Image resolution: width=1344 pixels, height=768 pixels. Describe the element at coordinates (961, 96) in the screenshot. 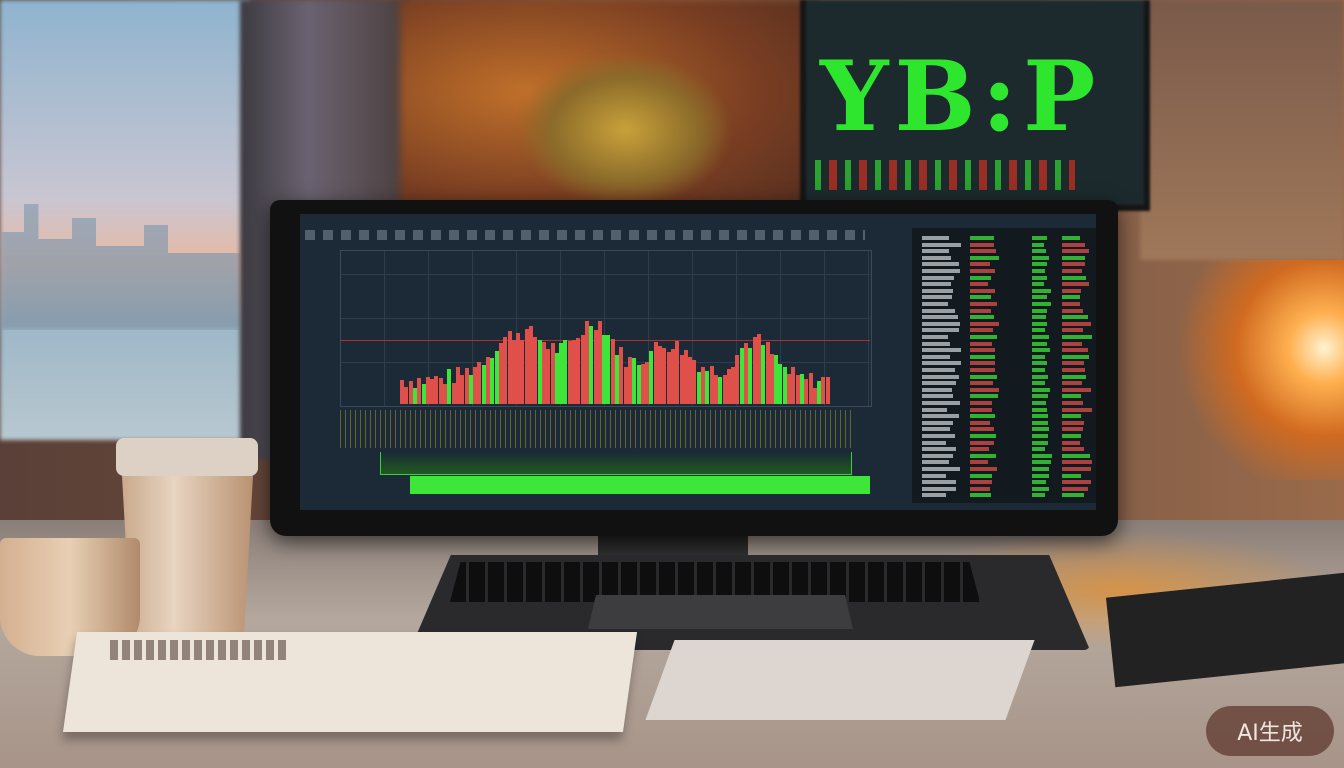

I see `background-monitor-text: YB:P` at that location.